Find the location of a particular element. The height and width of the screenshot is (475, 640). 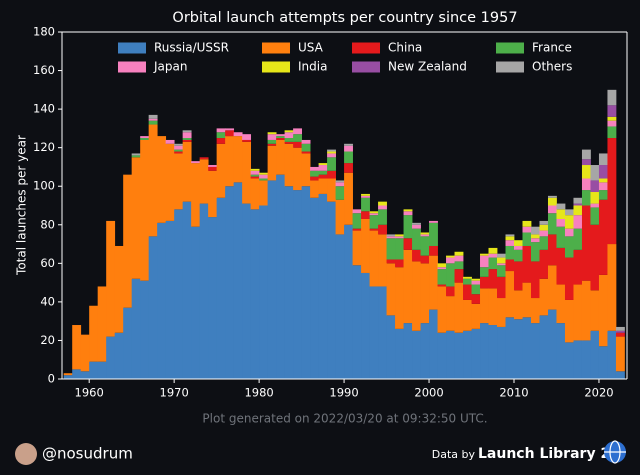

legend-label: Others is located at coordinates (552, 67).